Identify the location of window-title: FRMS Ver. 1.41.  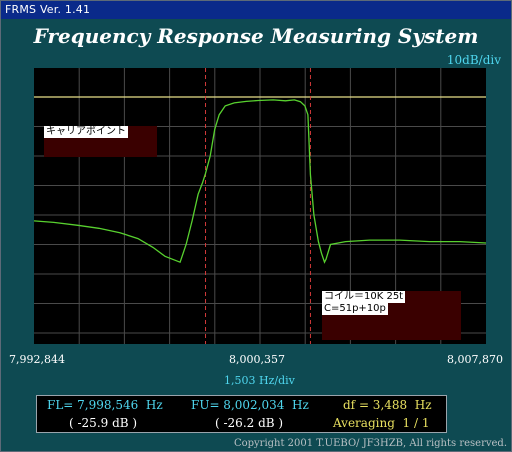
(48, 9).